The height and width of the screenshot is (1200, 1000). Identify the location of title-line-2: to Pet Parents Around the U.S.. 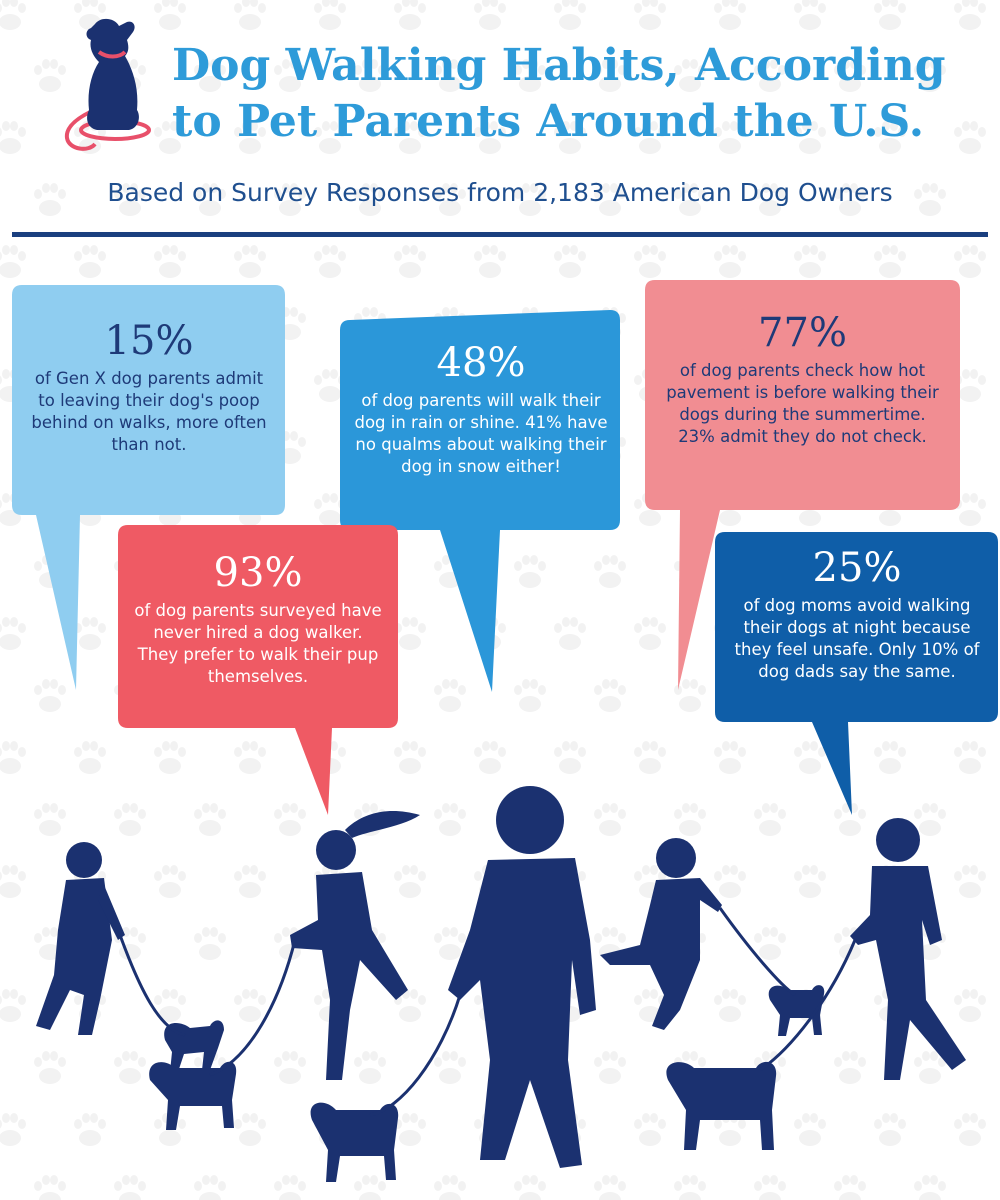
(548, 121).